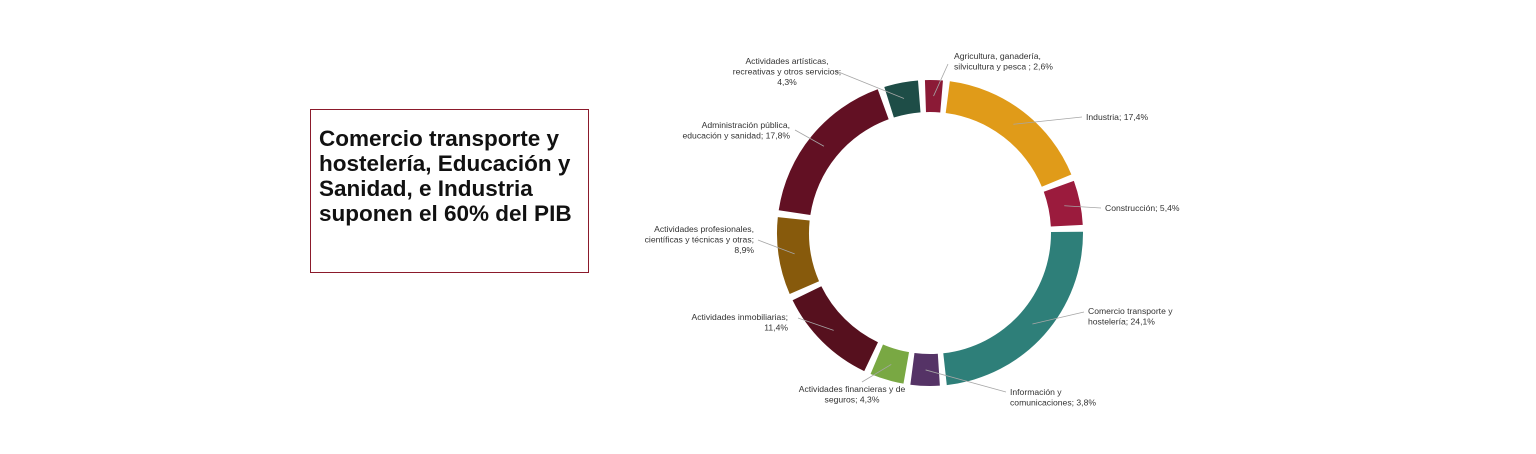  Describe the element at coordinates (1036, 392) in the screenshot. I see `slice-label-line: Información y` at that location.